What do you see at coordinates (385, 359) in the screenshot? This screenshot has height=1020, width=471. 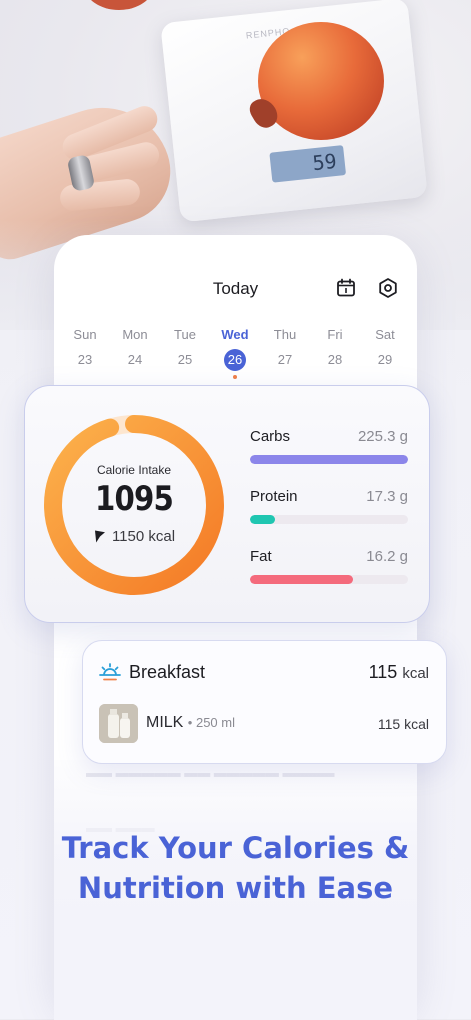 I see `day-number: 29` at bounding box center [385, 359].